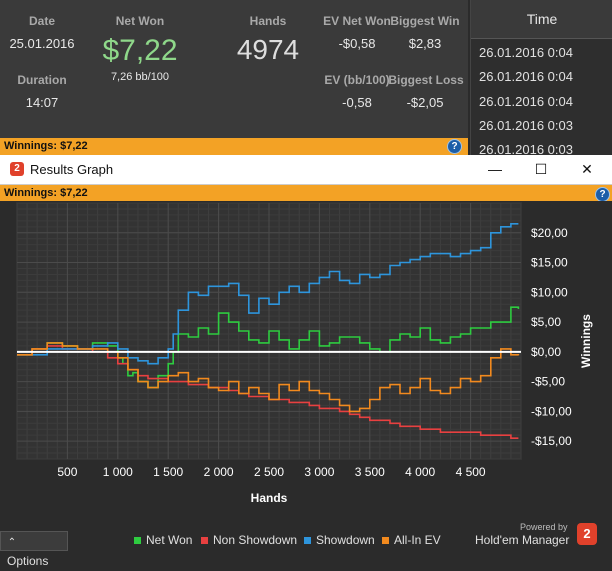  Describe the element at coordinates (46, 193) in the screenshot. I see `window-winnings-text: Winnings: $7,22` at that location.